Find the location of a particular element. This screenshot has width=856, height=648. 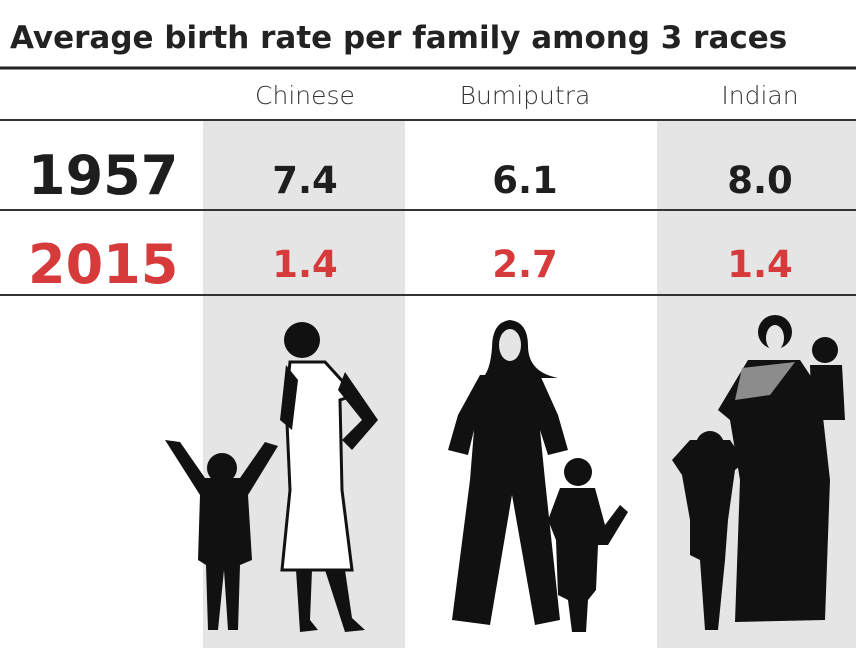

column-header: Indian is located at coordinates (759, 95).